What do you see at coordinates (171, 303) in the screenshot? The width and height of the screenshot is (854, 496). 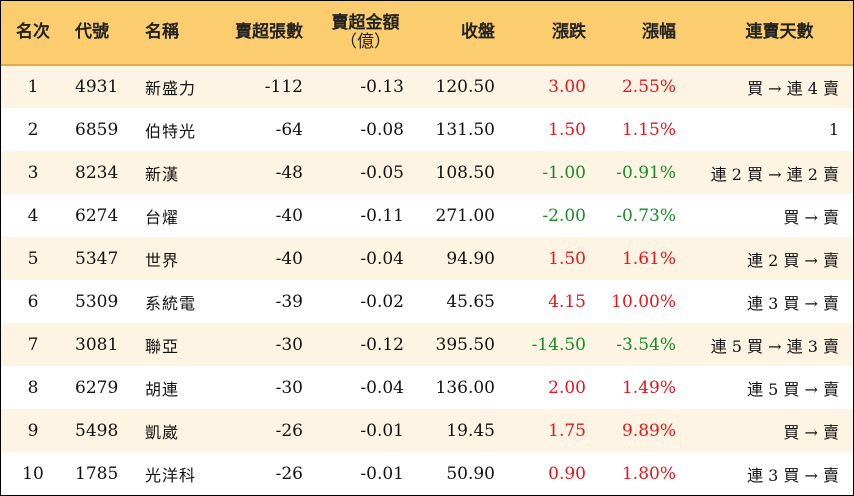 I see `cell-name: 系統電` at bounding box center [171, 303].